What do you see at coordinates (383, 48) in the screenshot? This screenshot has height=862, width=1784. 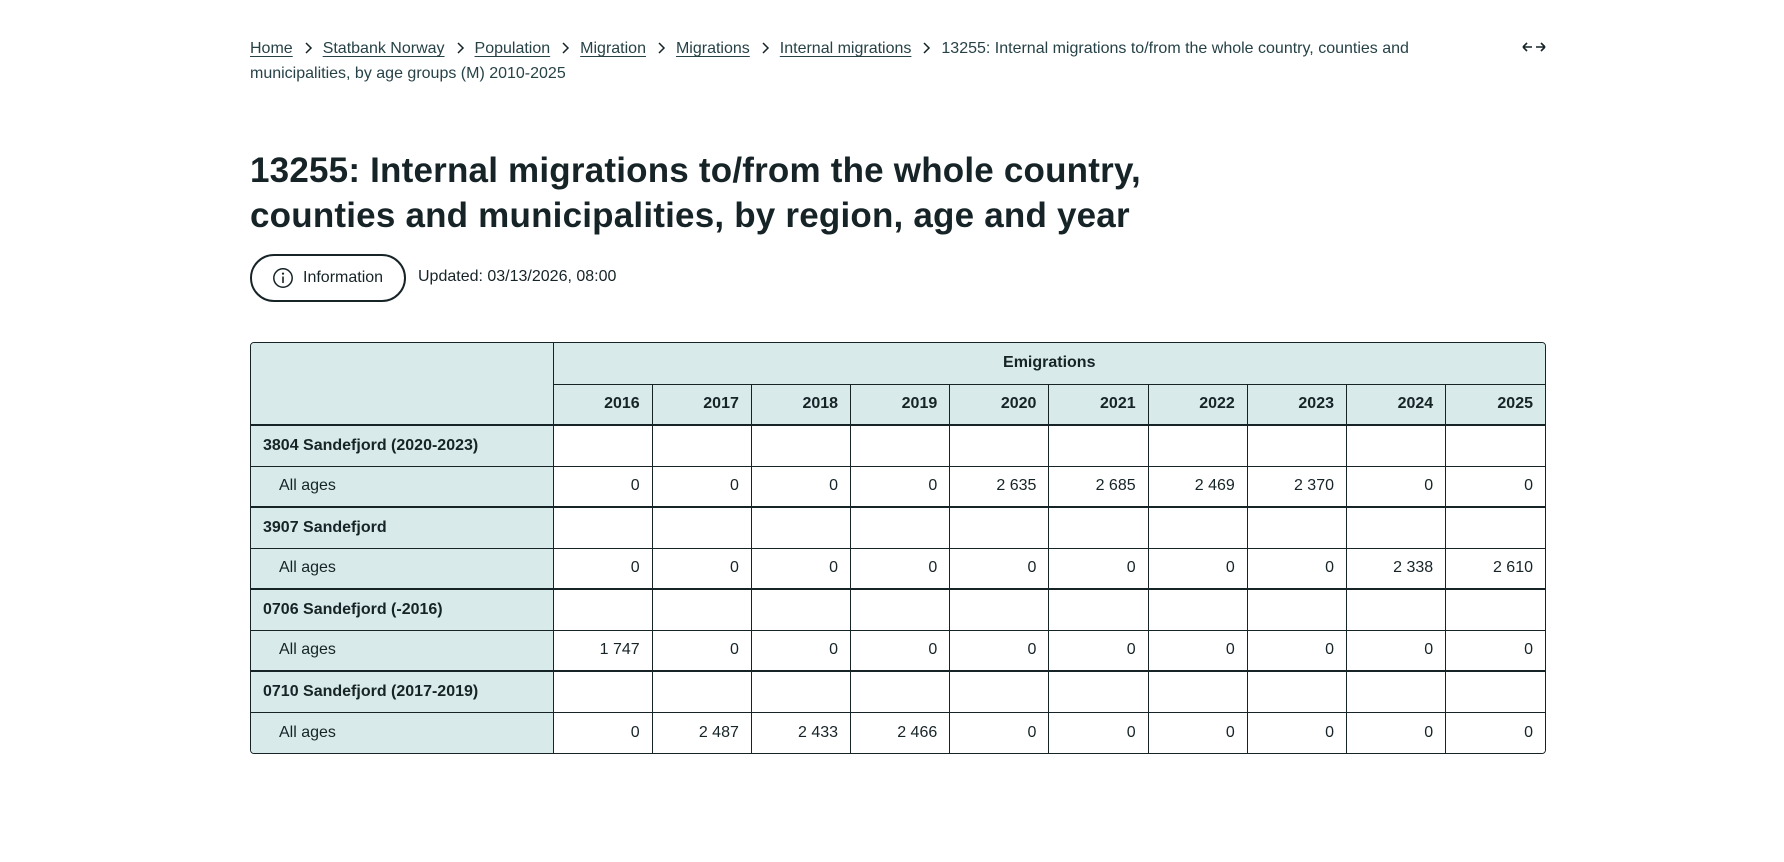 I see `breadcrumb-link-statbank-norway: Statbank Norway` at bounding box center [383, 48].